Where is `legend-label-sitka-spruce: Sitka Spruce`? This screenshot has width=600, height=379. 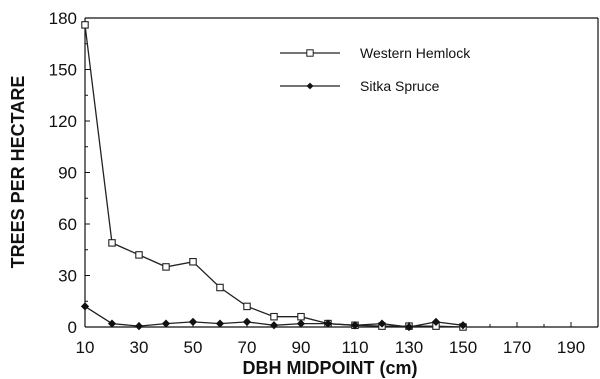 legend-label-sitka-spruce: Sitka Spruce is located at coordinates (400, 86).